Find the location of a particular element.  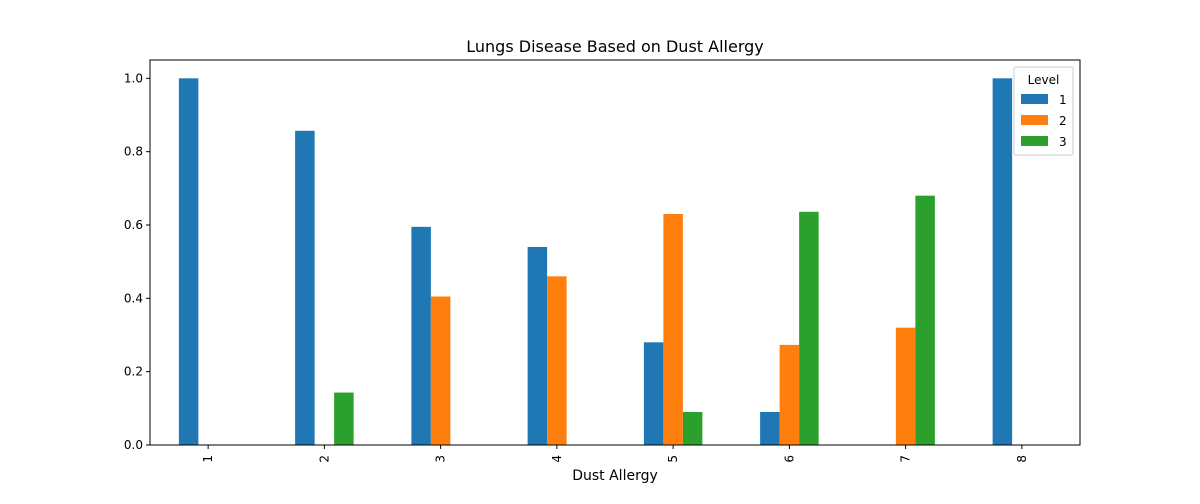

x-axis-label: Dust Allergy is located at coordinates (615, 476).